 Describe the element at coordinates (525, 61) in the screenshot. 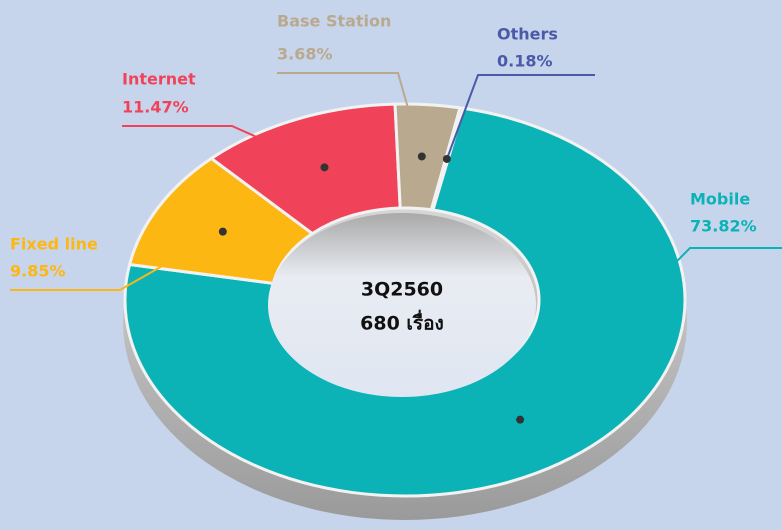

I see `value-label: 0.18%` at that location.